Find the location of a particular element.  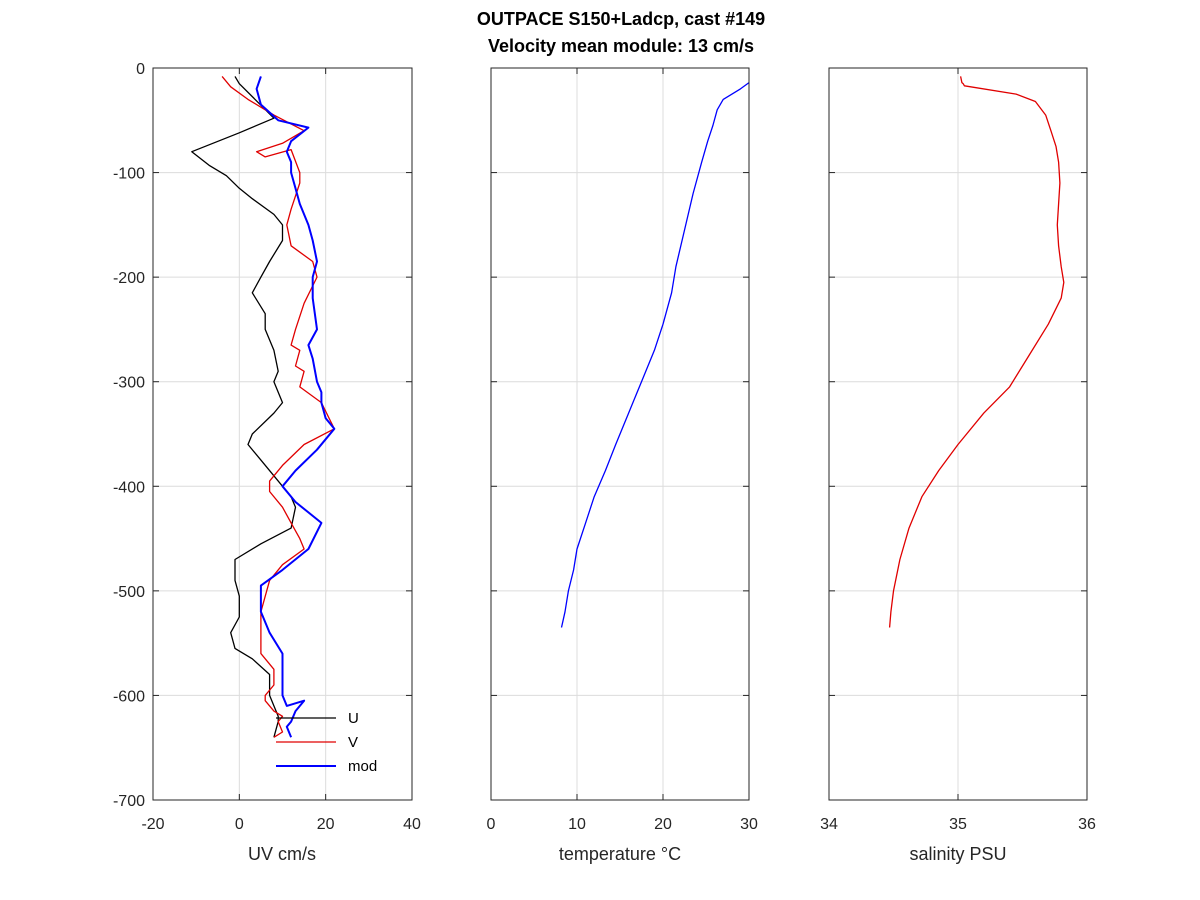

velocity-series-mod is located at coordinates (295, 407).